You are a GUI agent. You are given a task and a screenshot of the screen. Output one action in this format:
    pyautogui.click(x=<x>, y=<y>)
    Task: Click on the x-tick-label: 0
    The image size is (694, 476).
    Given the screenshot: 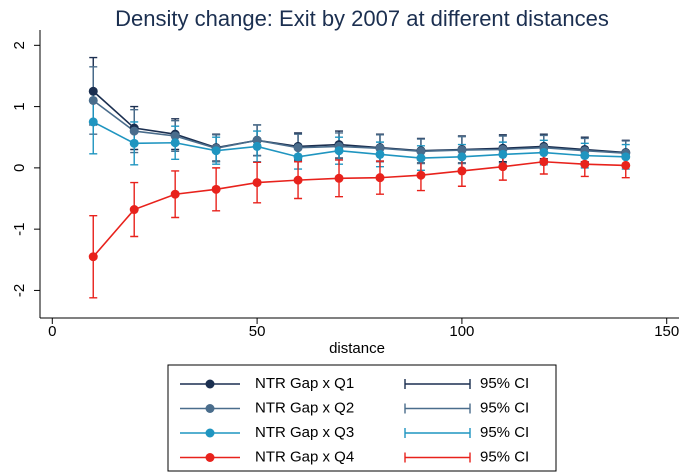 What is the action you would take?
    pyautogui.click(x=52, y=331)
    